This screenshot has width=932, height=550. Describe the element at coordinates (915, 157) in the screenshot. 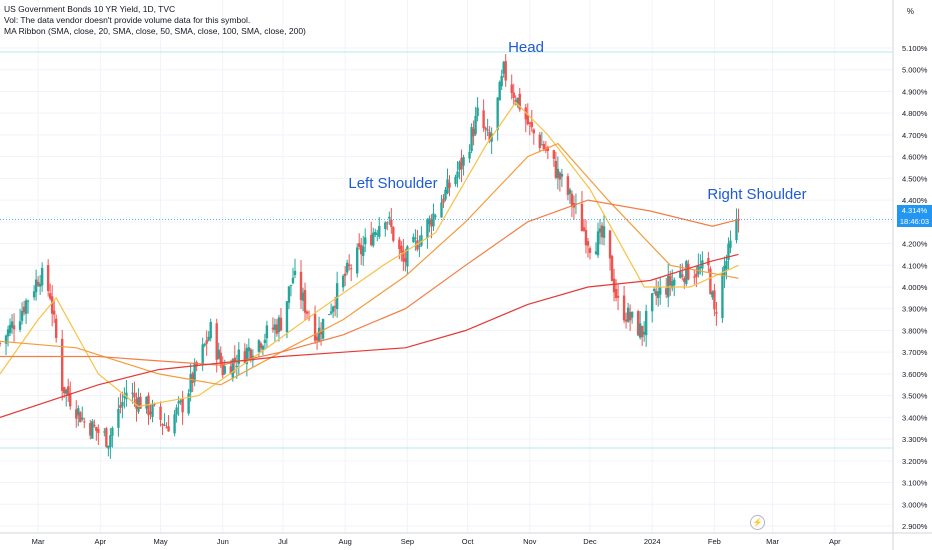

I see `y-tick-label: 4.600%` at that location.